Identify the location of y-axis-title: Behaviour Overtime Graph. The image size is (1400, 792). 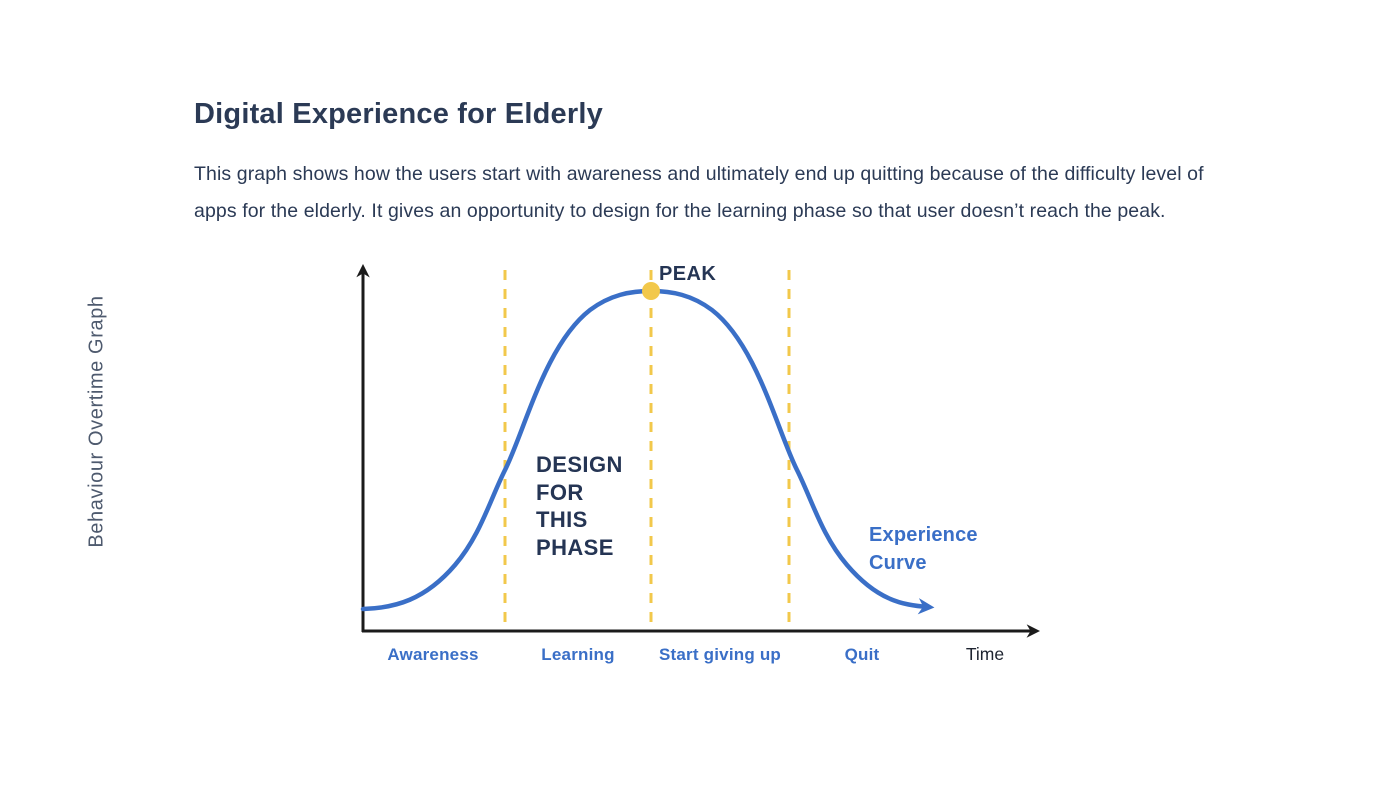
(96, 421).